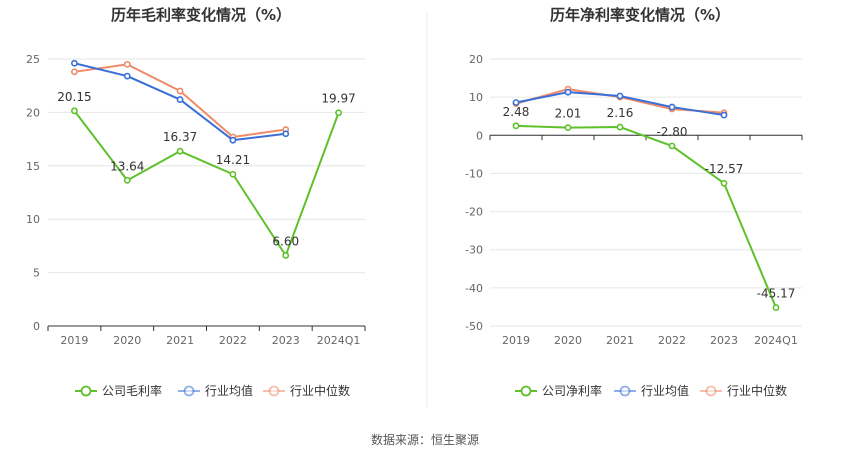 This screenshot has width=850, height=459. Describe the element at coordinates (286, 340) in the screenshot. I see `chart1-x-tick-label: 2023` at that location.